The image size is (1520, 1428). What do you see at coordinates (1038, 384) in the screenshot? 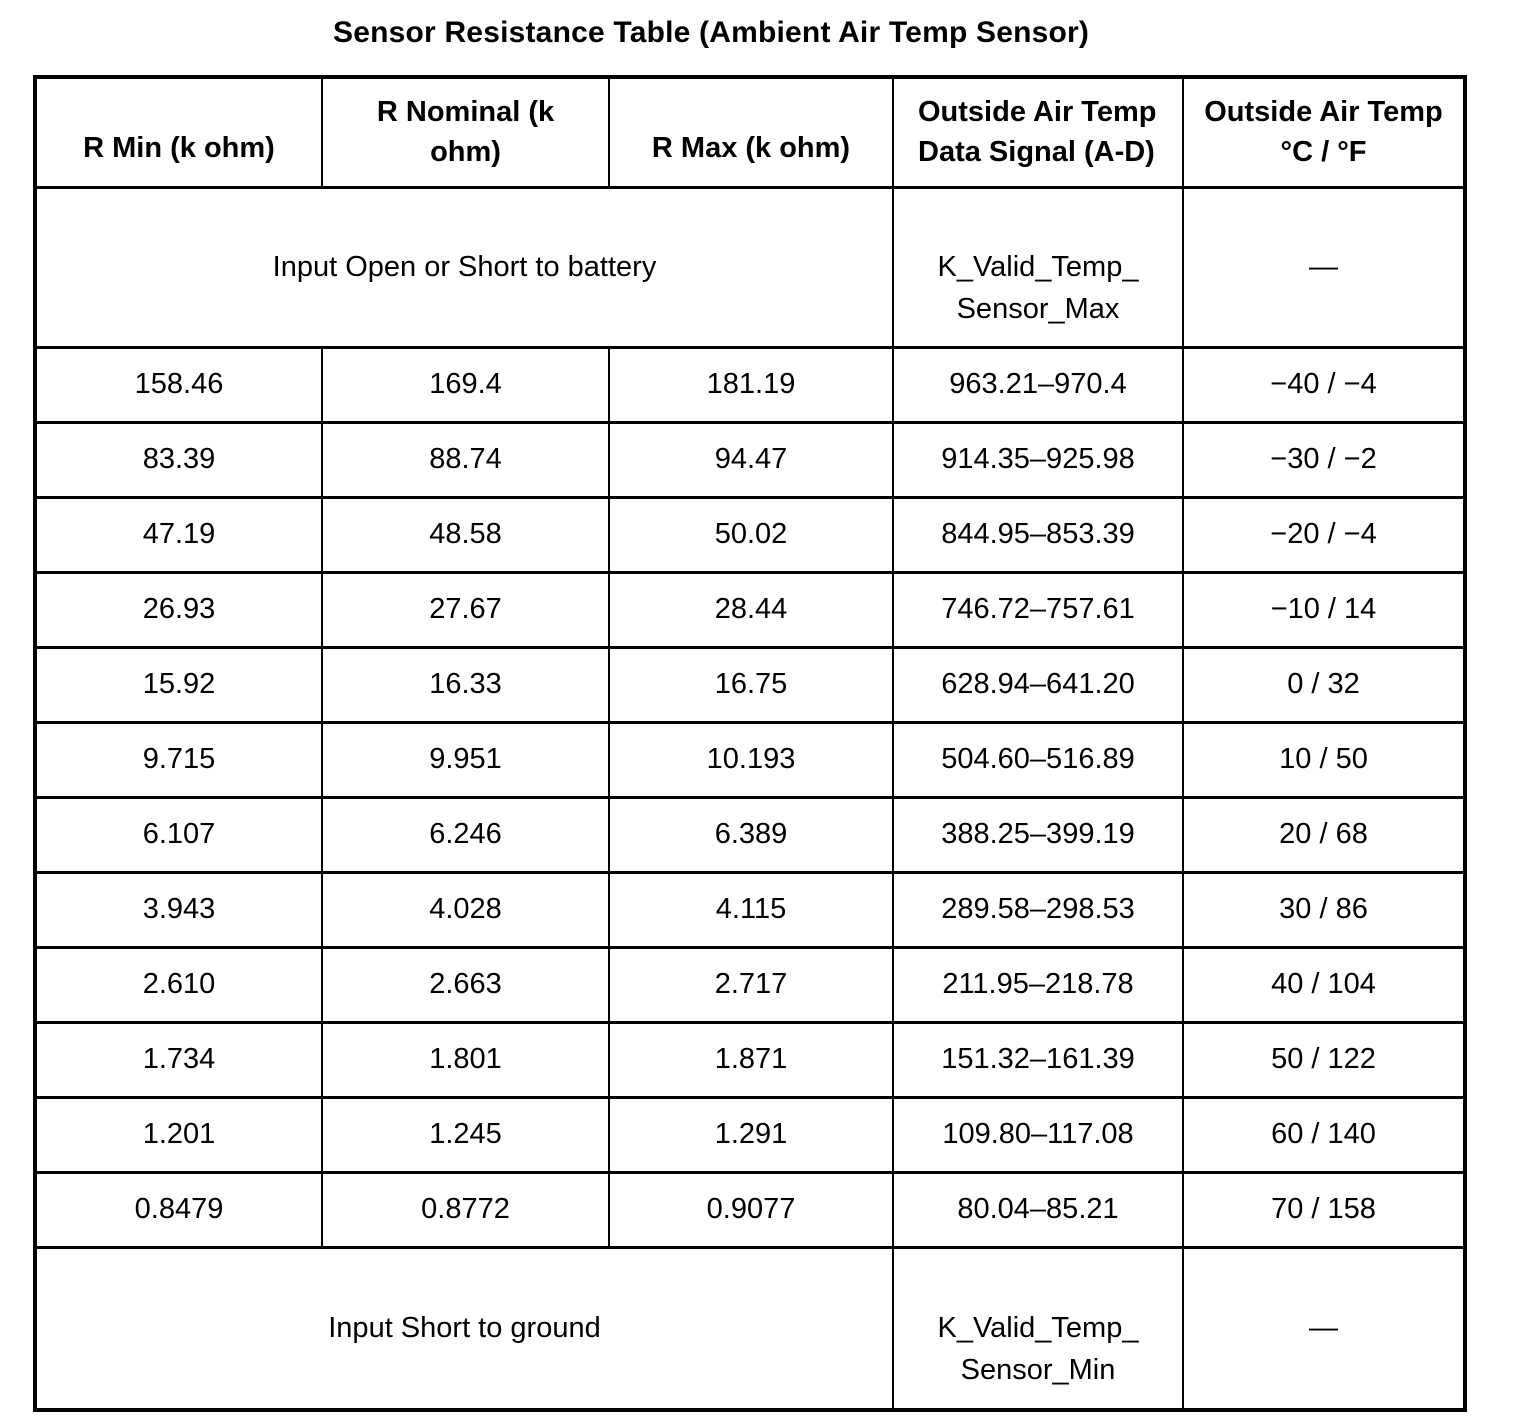
I see `cell-signal: 963.21–970.4` at bounding box center [1038, 384].